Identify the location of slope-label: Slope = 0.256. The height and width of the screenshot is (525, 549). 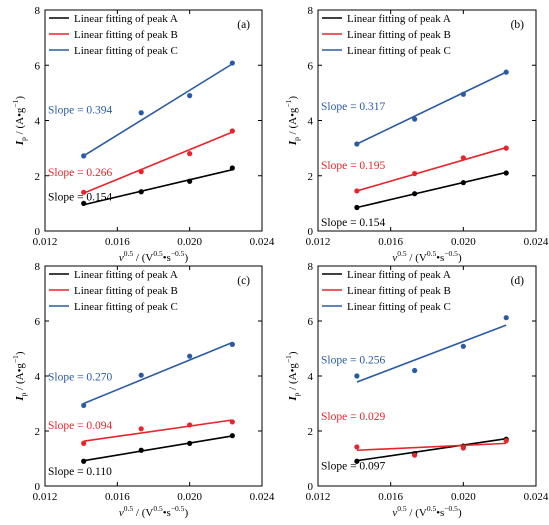
(353, 361).